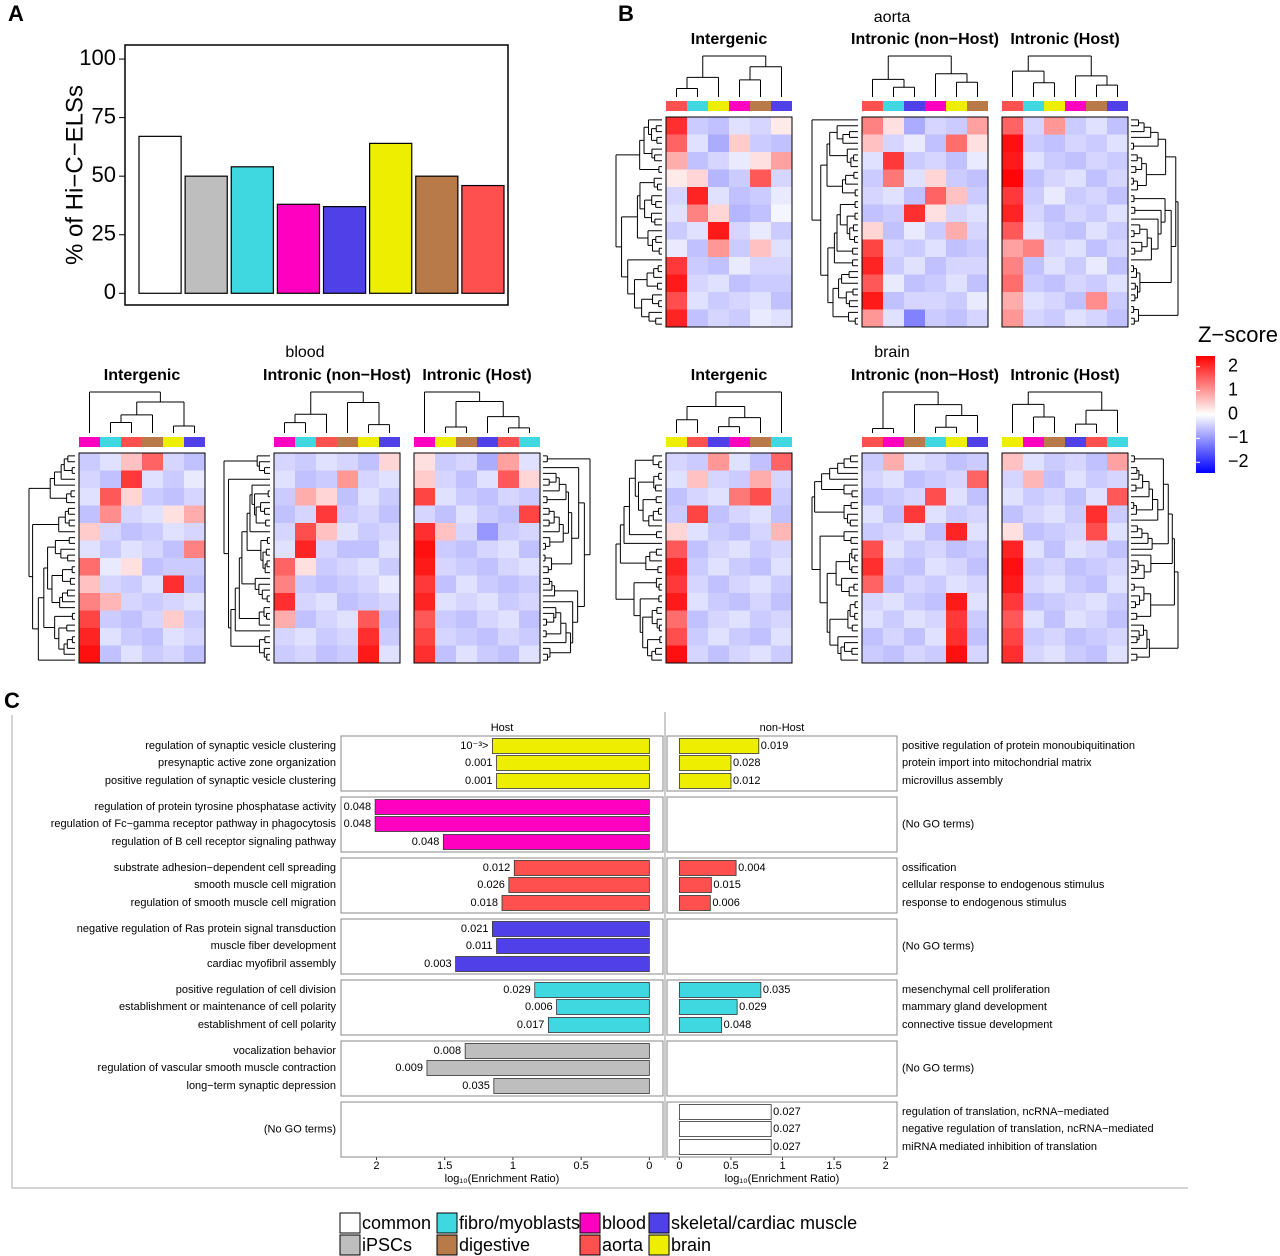 Image resolution: width=1280 pixels, height=1256 pixels. What do you see at coordinates (775, 746) in the screenshot?
I see `p-value-label: 0.019` at bounding box center [775, 746].